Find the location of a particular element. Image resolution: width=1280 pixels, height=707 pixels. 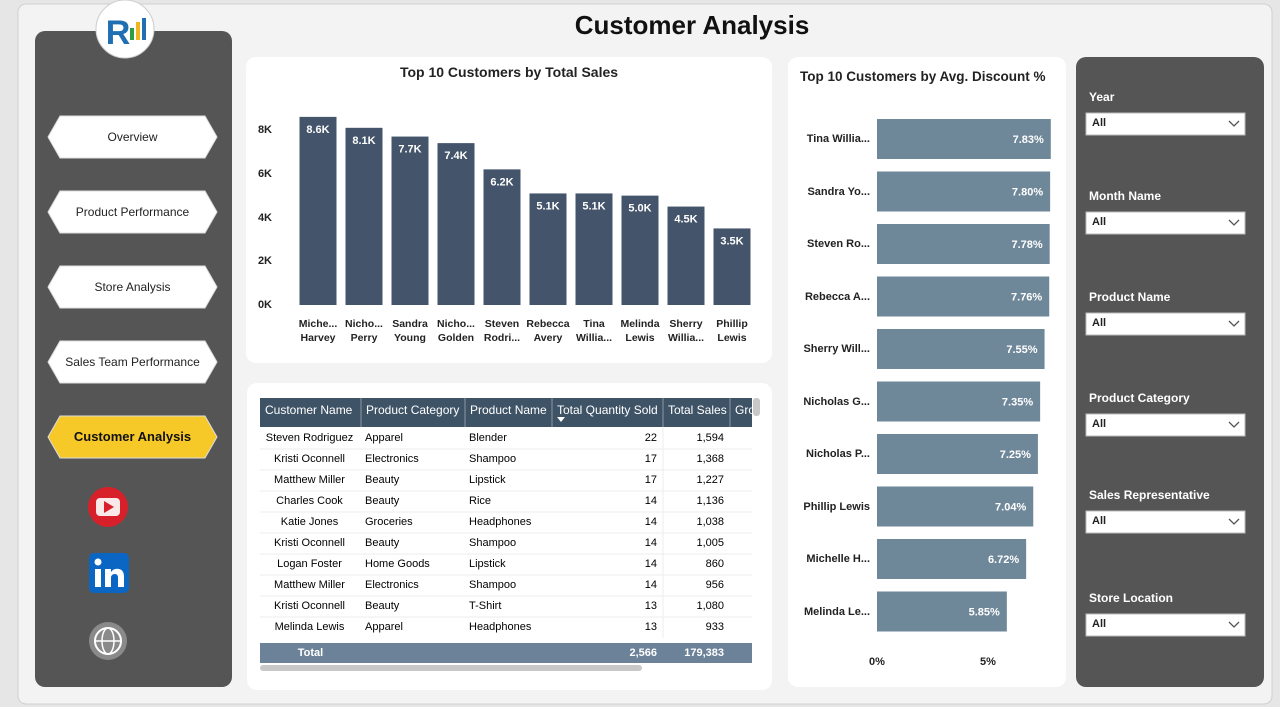

data-label: 7.7K is located at coordinates (409, 150).